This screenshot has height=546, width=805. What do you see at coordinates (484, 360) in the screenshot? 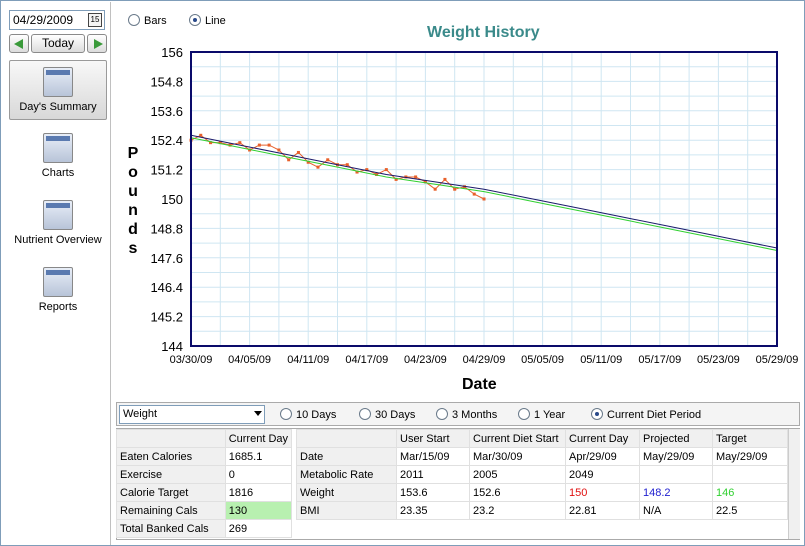
I see `x-tick-label: 04/29/09` at bounding box center [484, 360].